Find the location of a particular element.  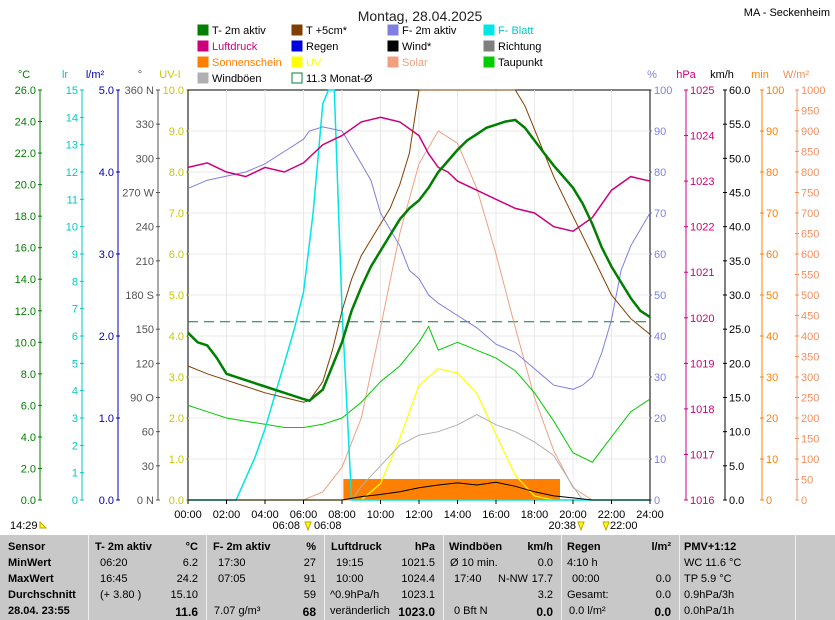

axis-tick-min-8: 20 is located at coordinates (772, 419).